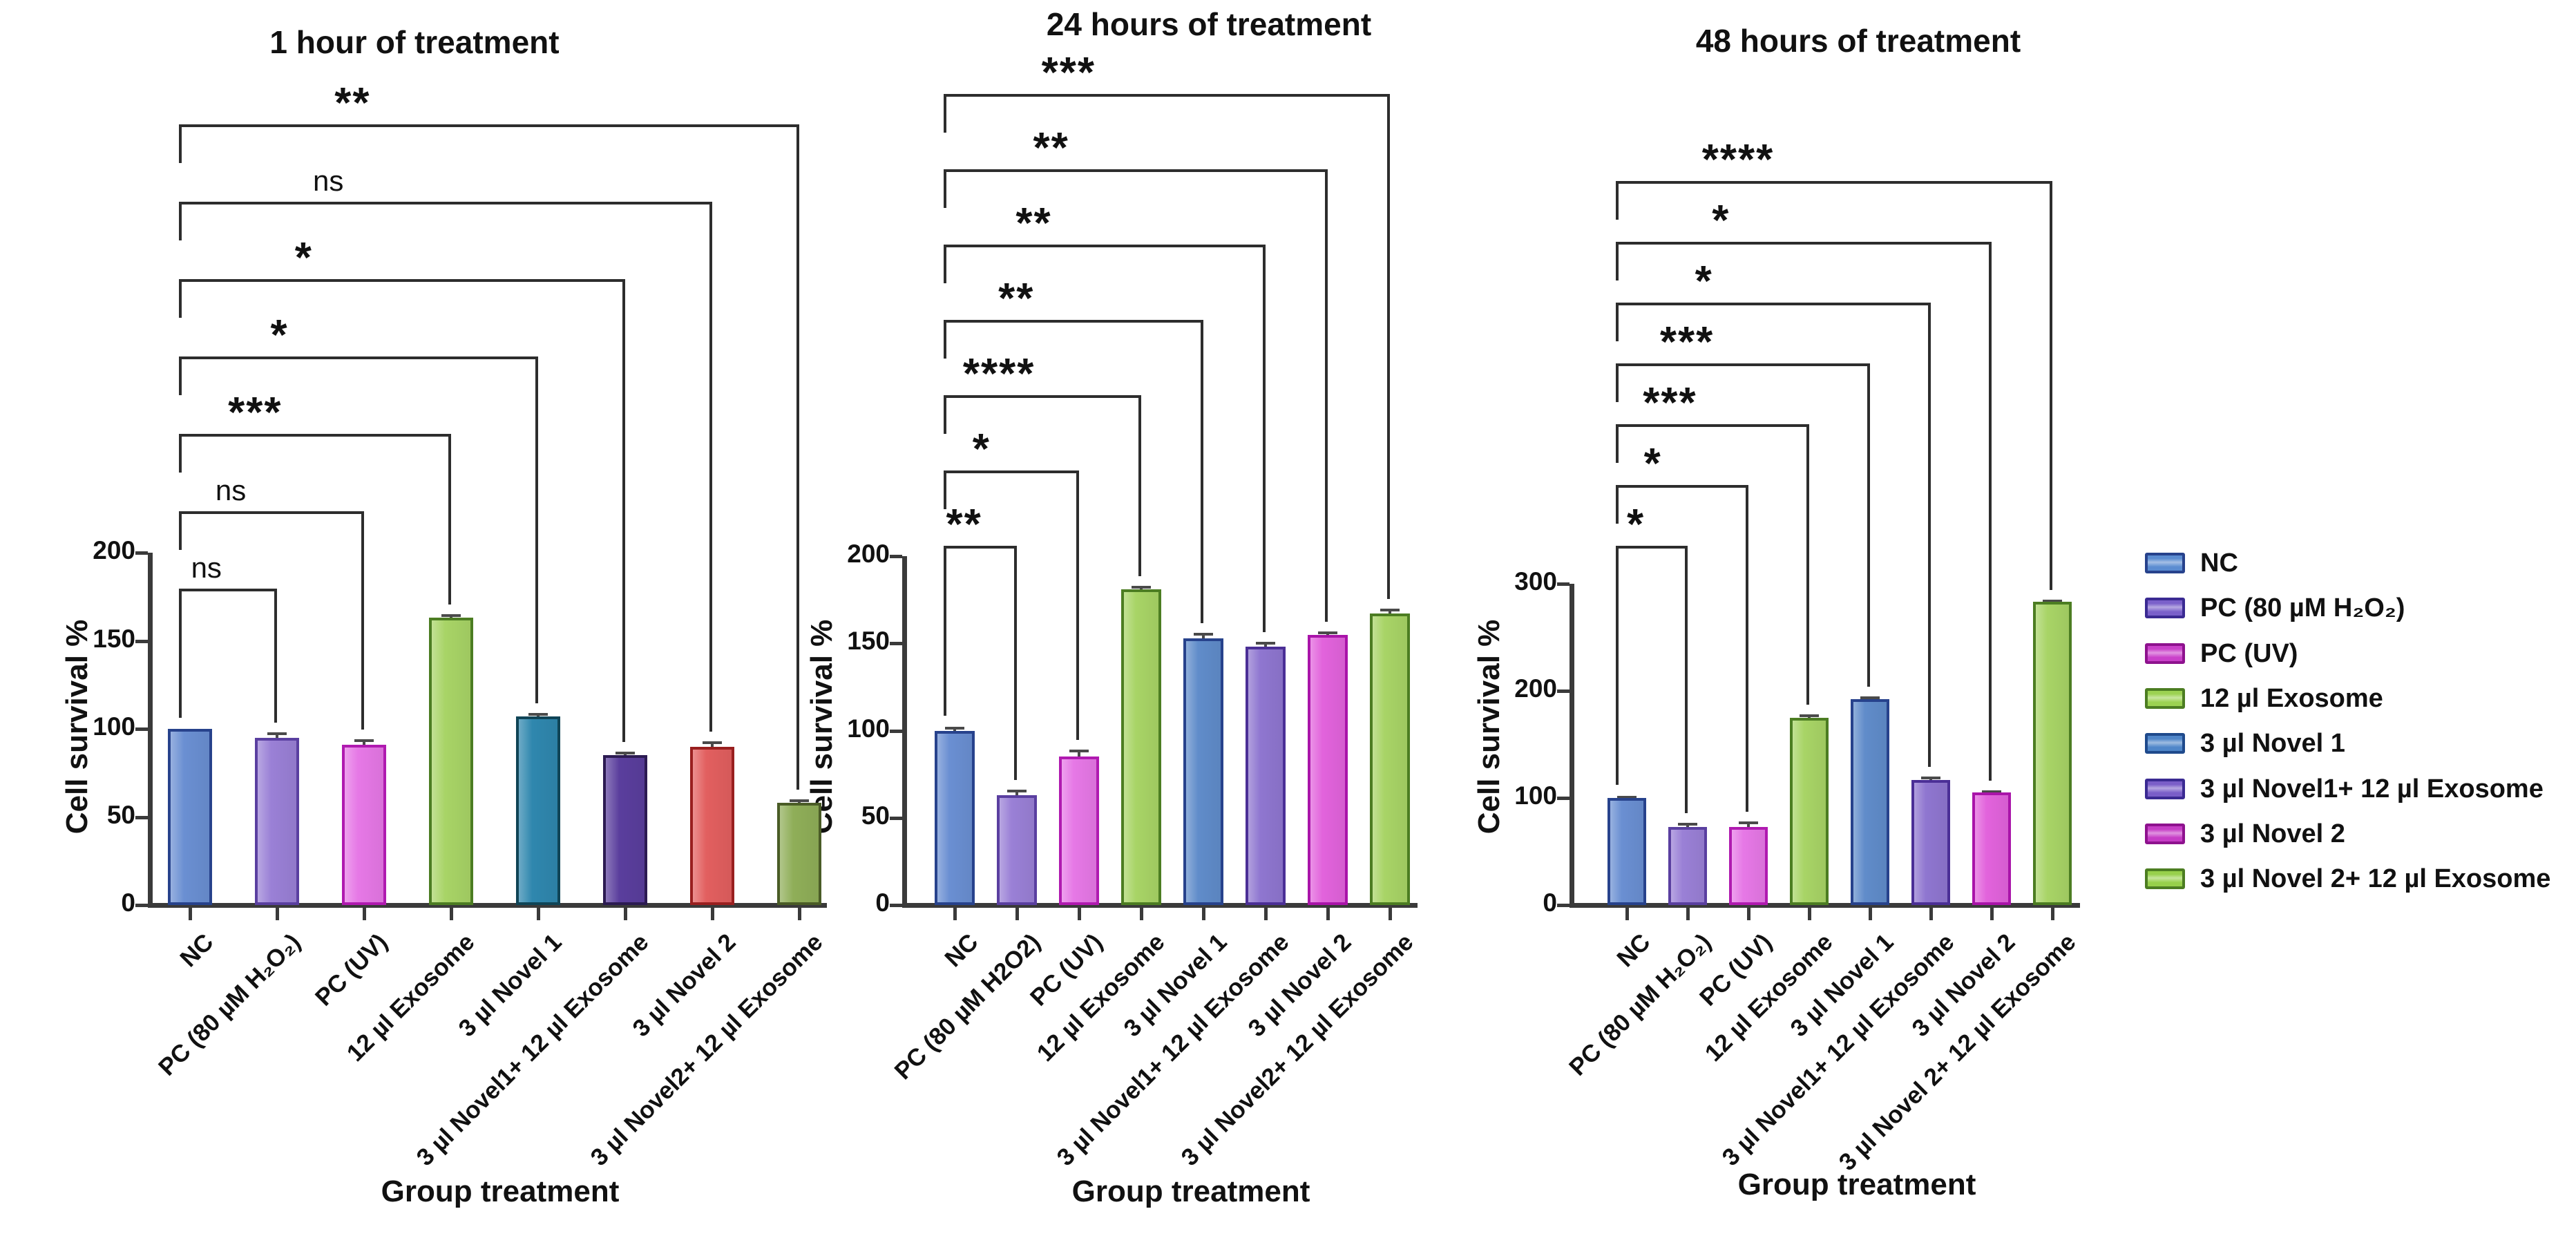  Describe the element at coordinates (1209, 24) in the screenshot. I see `chart-title: 24 hours of treatment` at that location.